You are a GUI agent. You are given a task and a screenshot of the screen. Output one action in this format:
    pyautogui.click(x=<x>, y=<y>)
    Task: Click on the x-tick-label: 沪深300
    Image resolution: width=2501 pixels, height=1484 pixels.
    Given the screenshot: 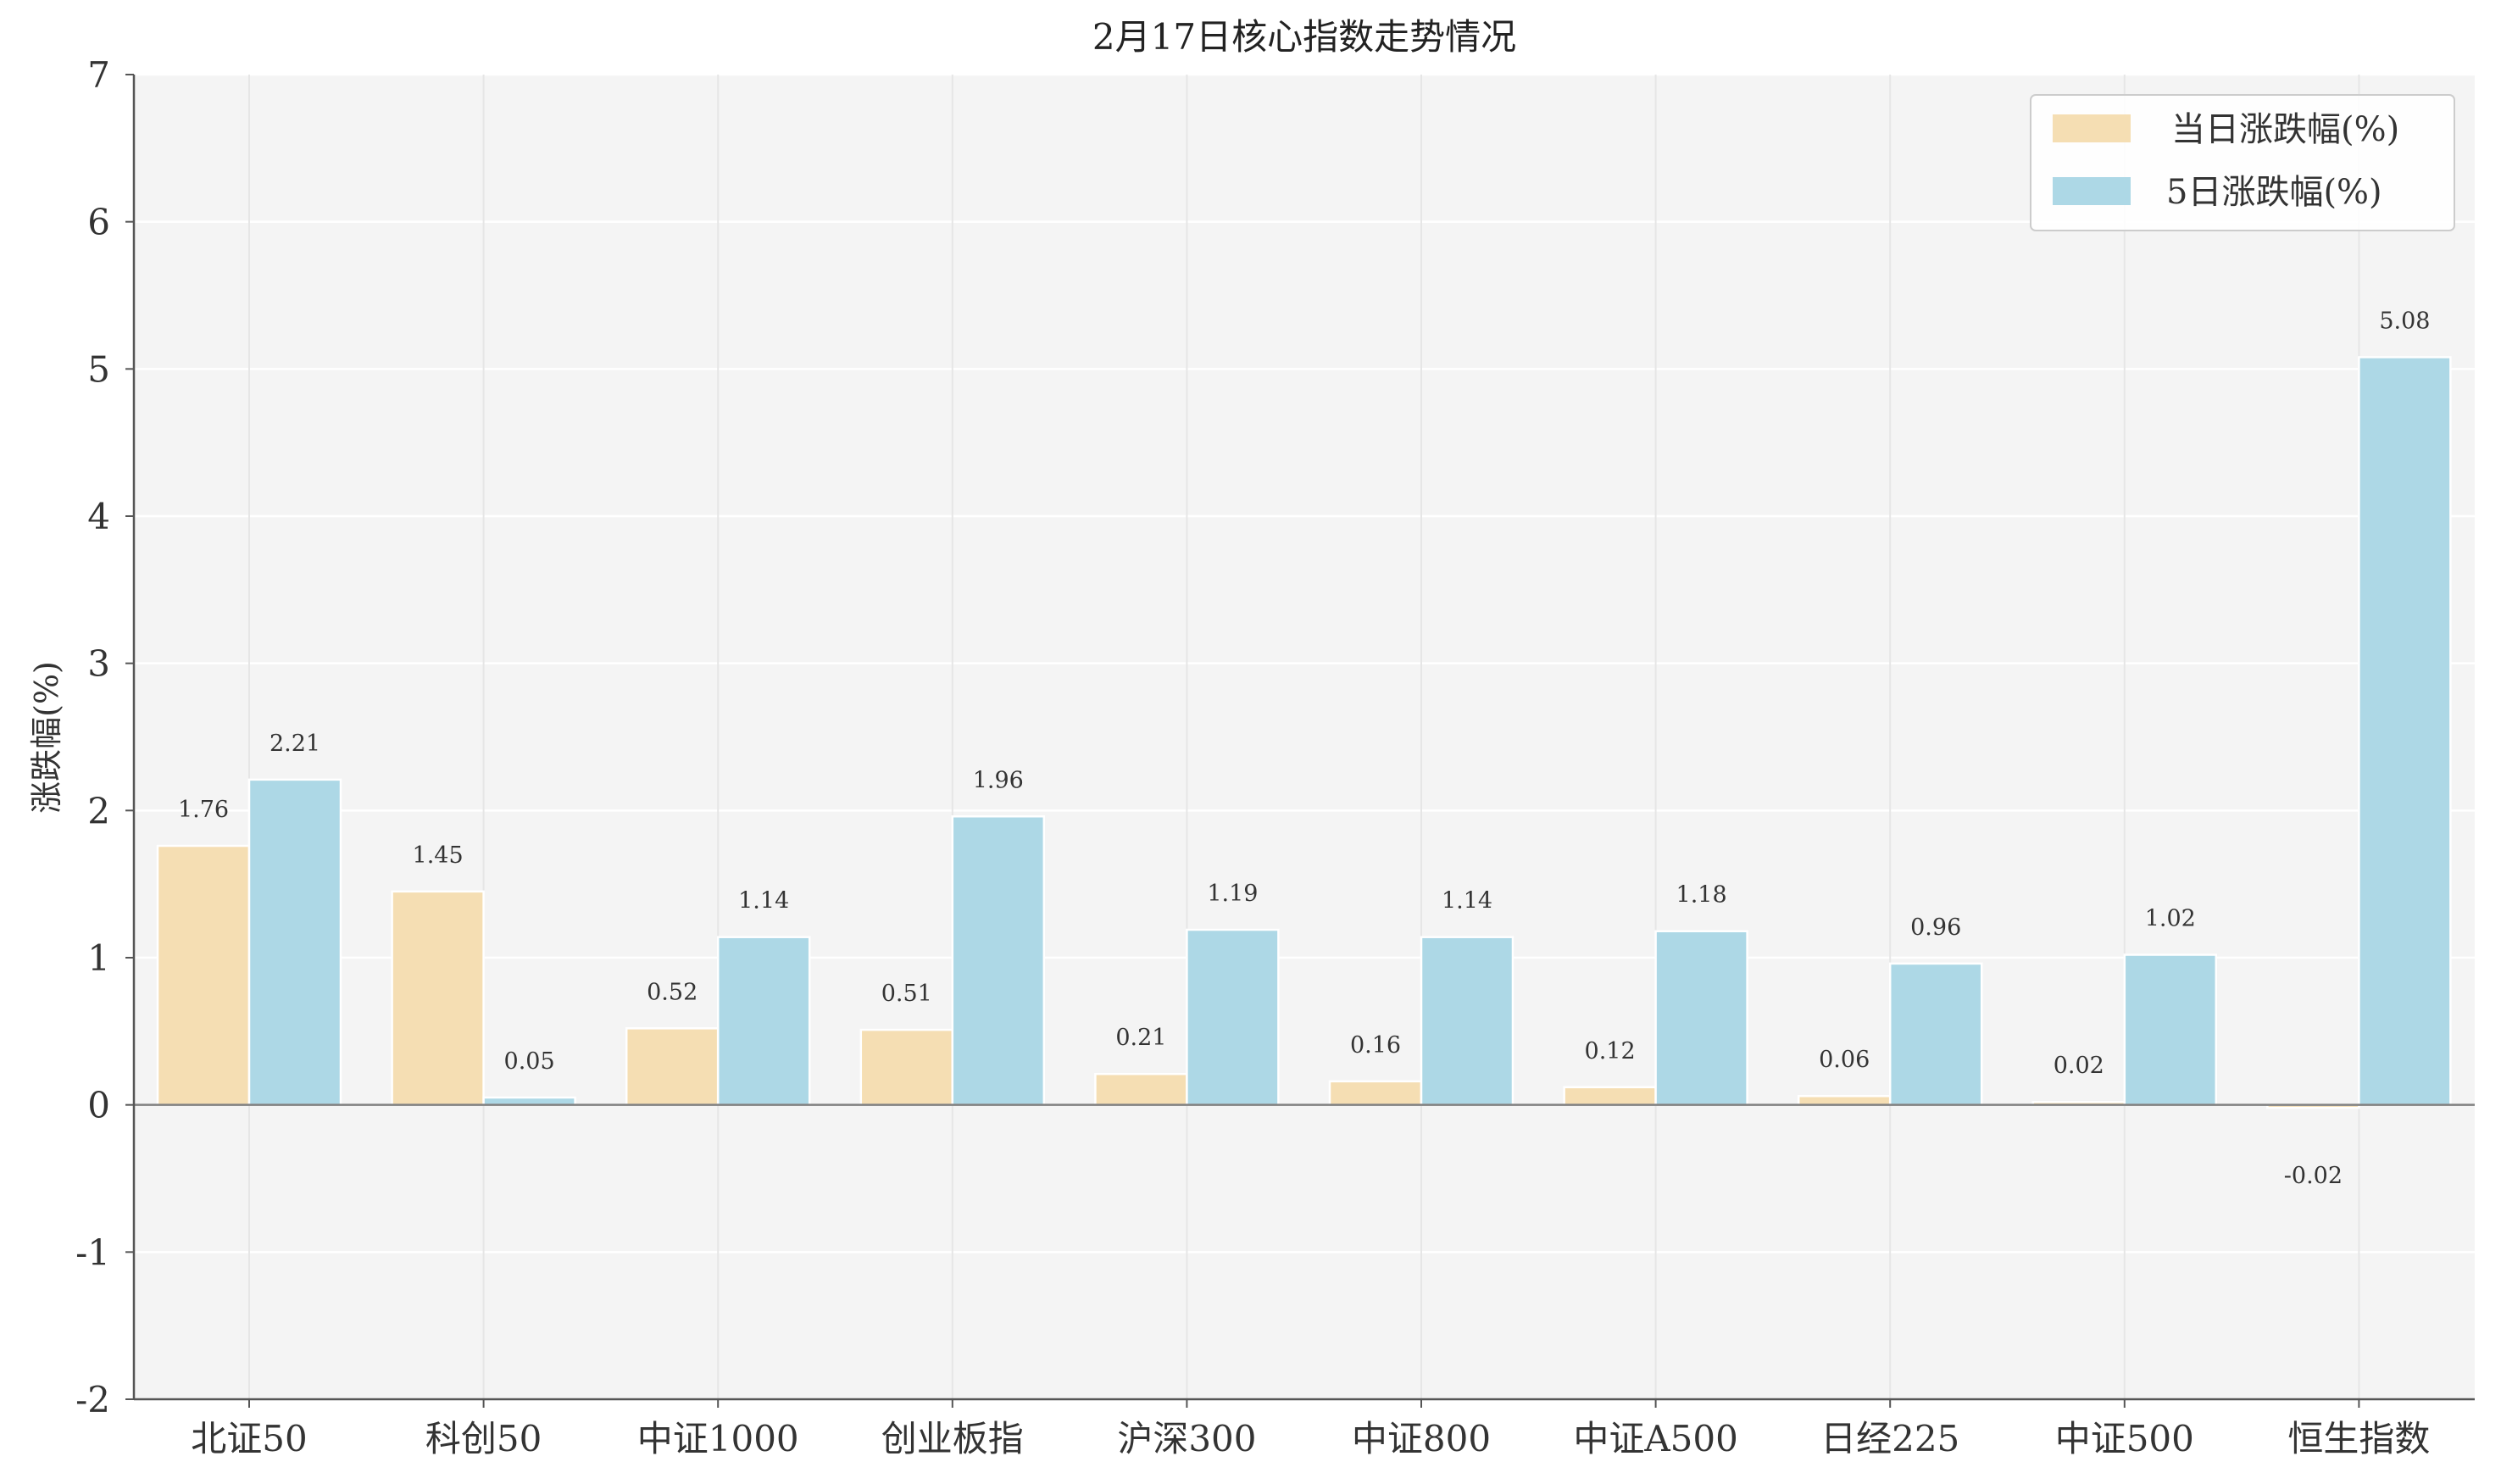 What is the action you would take?
    pyautogui.click(x=1186, y=1439)
    